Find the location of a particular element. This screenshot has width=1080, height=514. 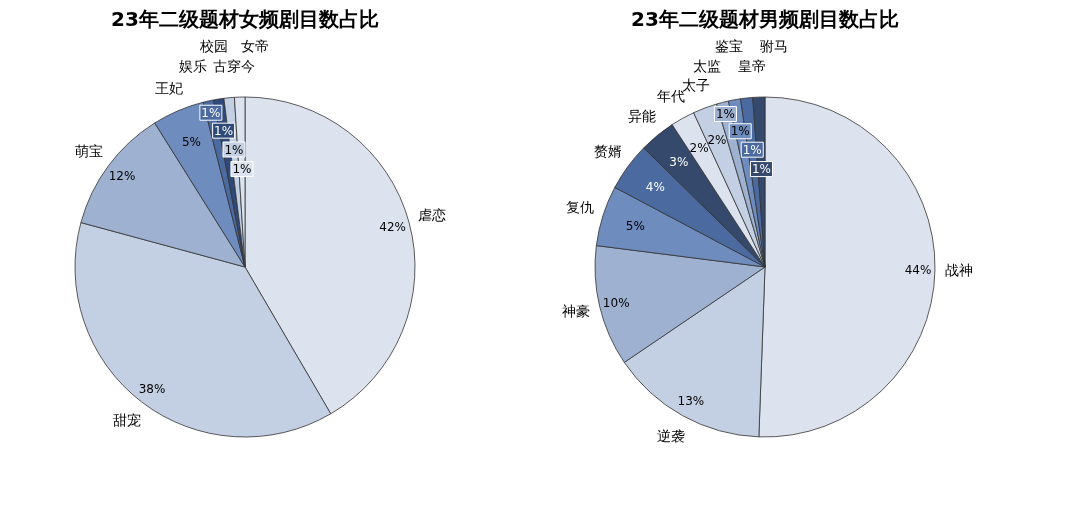

slice-label: 神豪 is located at coordinates (576, 311).